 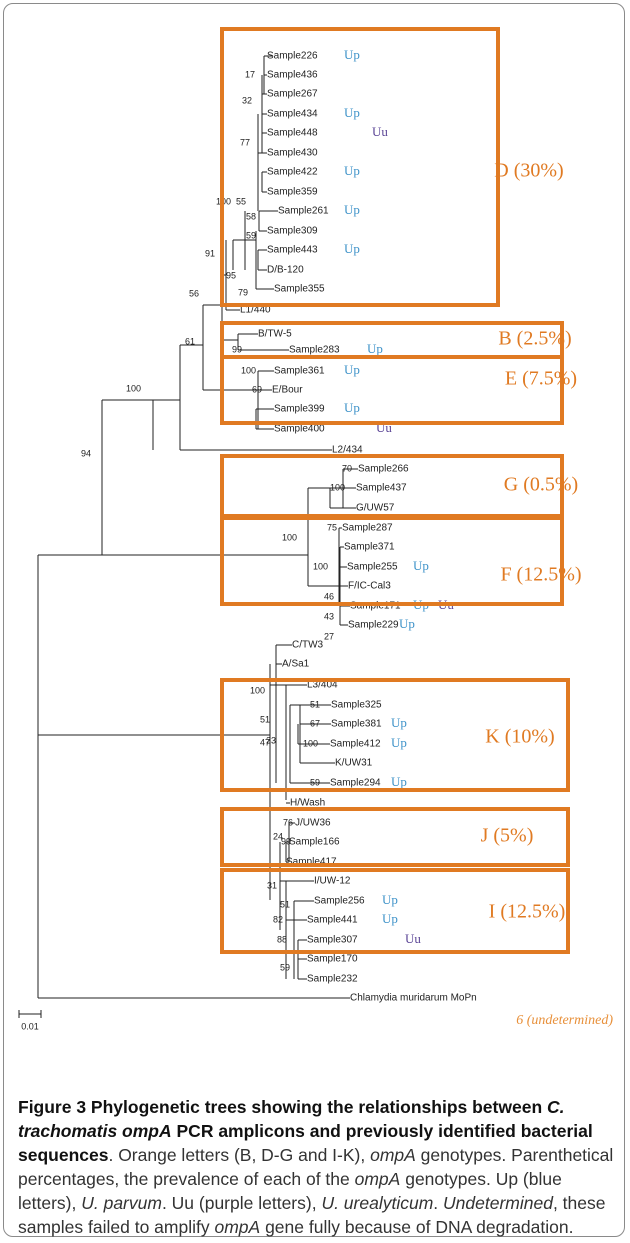 What do you see at coordinates (314, 350) in the screenshot?
I see `taxon-label: Sample283` at bounding box center [314, 350].